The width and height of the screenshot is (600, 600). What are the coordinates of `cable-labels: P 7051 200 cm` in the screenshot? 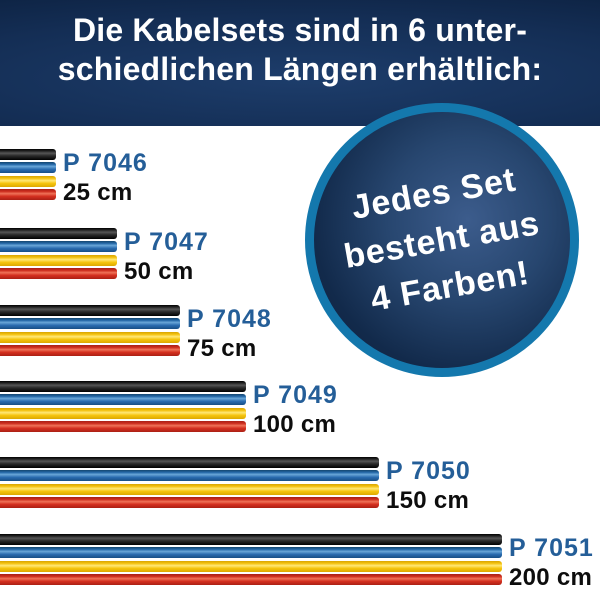 It's located at (551, 562).